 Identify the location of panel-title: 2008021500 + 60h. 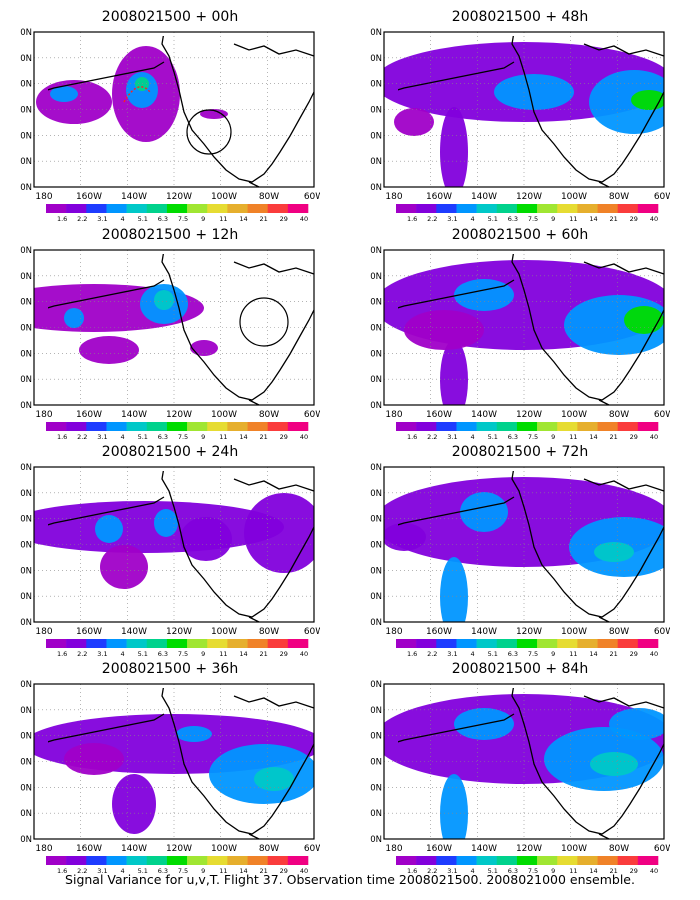
(520, 235).